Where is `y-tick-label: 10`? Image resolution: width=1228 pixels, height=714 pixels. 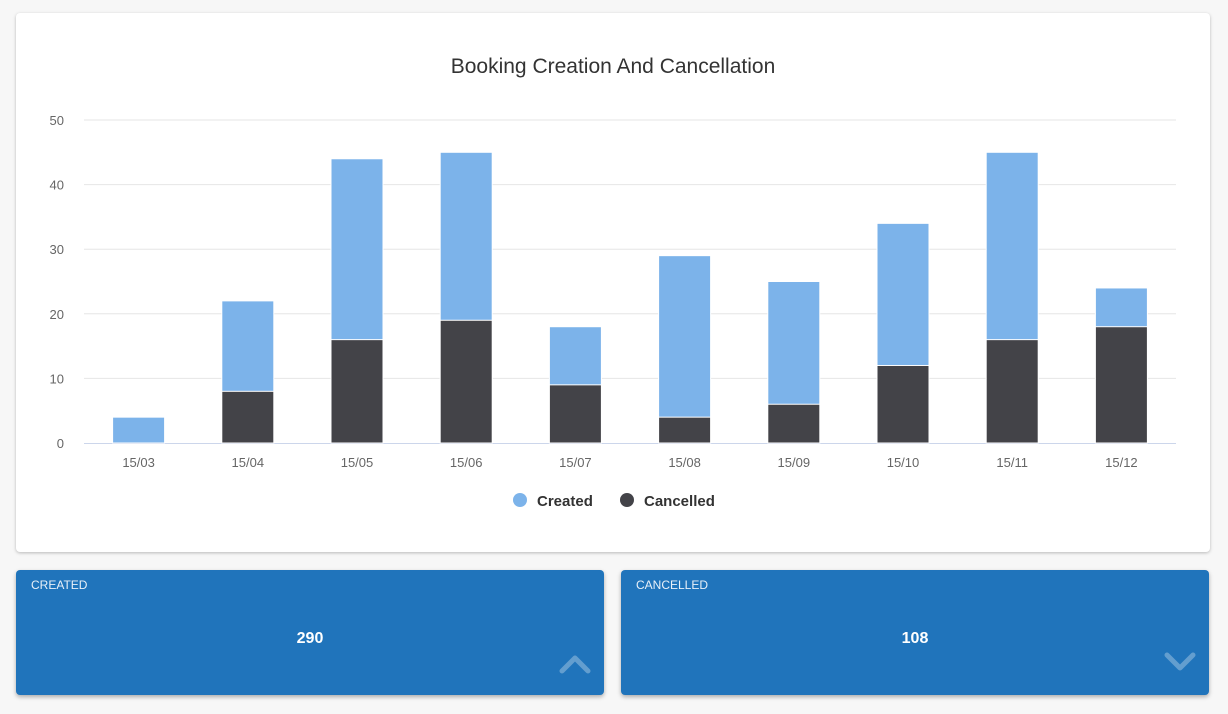 y-tick-label: 10 is located at coordinates (57, 378).